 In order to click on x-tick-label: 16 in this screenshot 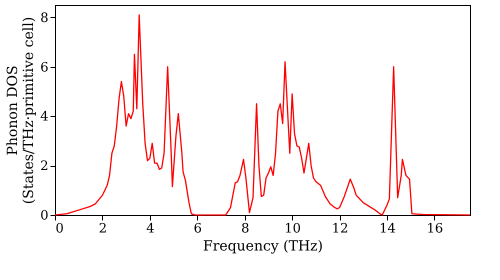, I will do `click(435, 229)`.